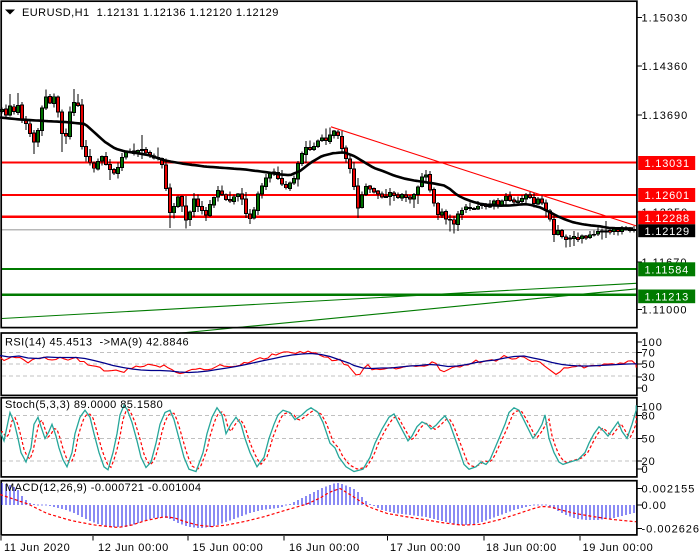  What do you see at coordinates (97, 343) in the screenshot?
I see `svg-text:RSI(14) 45.4513 ->MA(9) 42.88: RSI(14) 45.4513 ->MA(9) 42.8846` at bounding box center [97, 343].